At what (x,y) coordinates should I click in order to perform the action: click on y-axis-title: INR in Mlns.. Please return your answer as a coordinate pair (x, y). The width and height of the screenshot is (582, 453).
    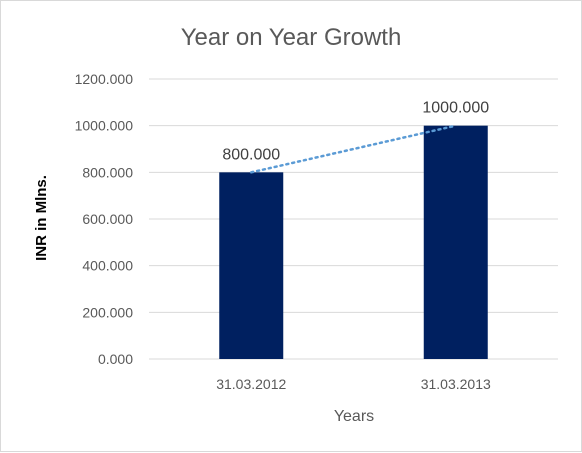
    Looking at the image, I should click on (41, 218).